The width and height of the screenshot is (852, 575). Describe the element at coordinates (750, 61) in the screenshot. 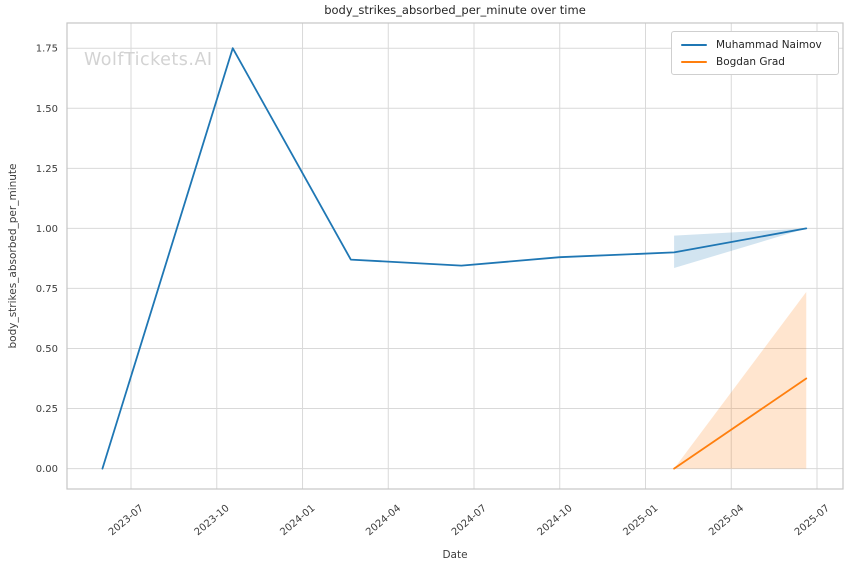

I see `legend-label: Bogdan Grad` at that location.